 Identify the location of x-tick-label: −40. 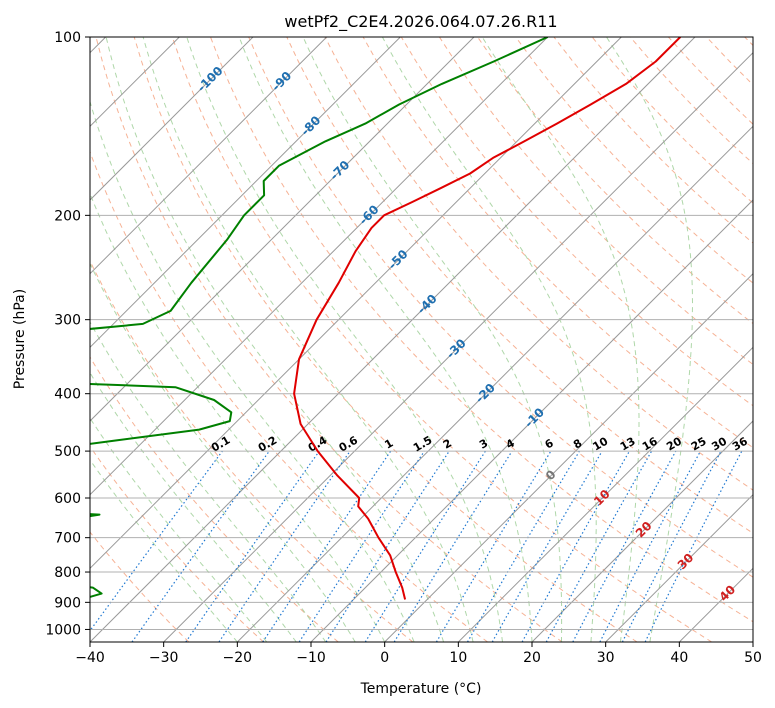
(90, 658).